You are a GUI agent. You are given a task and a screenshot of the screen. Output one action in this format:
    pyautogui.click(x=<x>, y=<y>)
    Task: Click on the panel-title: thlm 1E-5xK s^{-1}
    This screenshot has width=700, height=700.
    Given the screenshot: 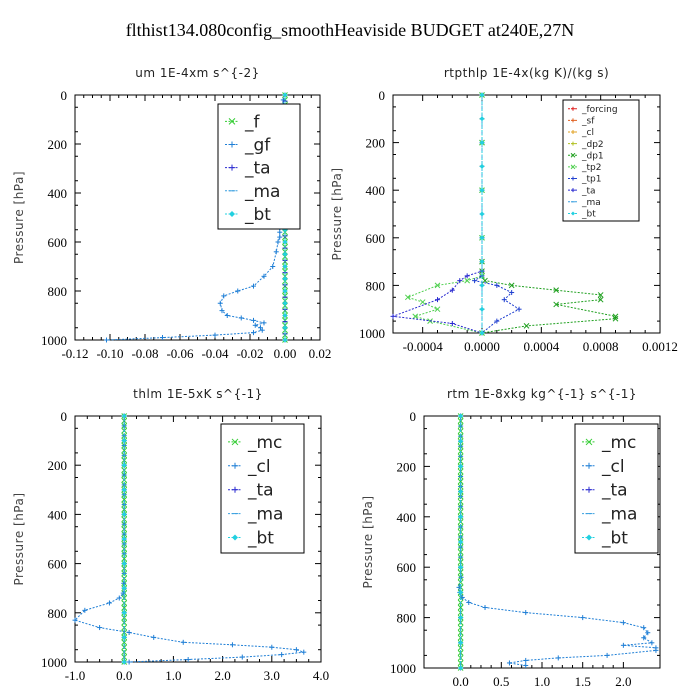 What is the action you would take?
    pyautogui.click(x=198, y=394)
    